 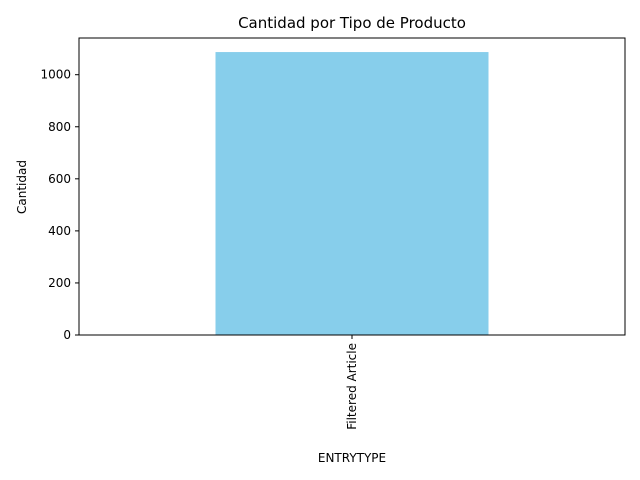 I want to click on x-tick-label: Filtered Article, so click(x=352, y=386).